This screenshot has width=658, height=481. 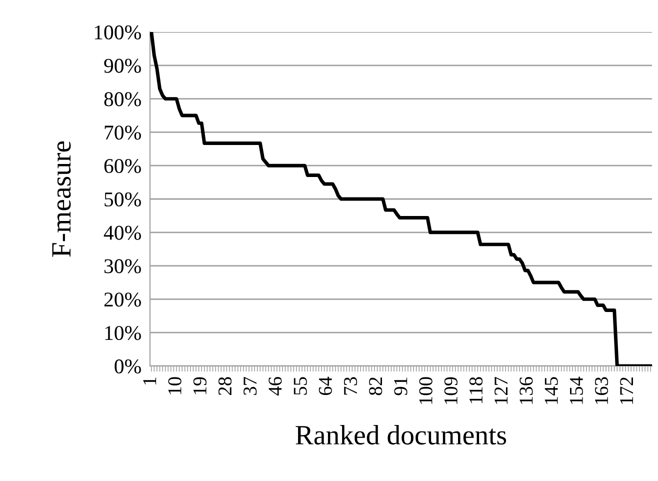 What do you see at coordinates (199, 385) in the screenshot?
I see `x-tick-label: 19` at bounding box center [199, 385].